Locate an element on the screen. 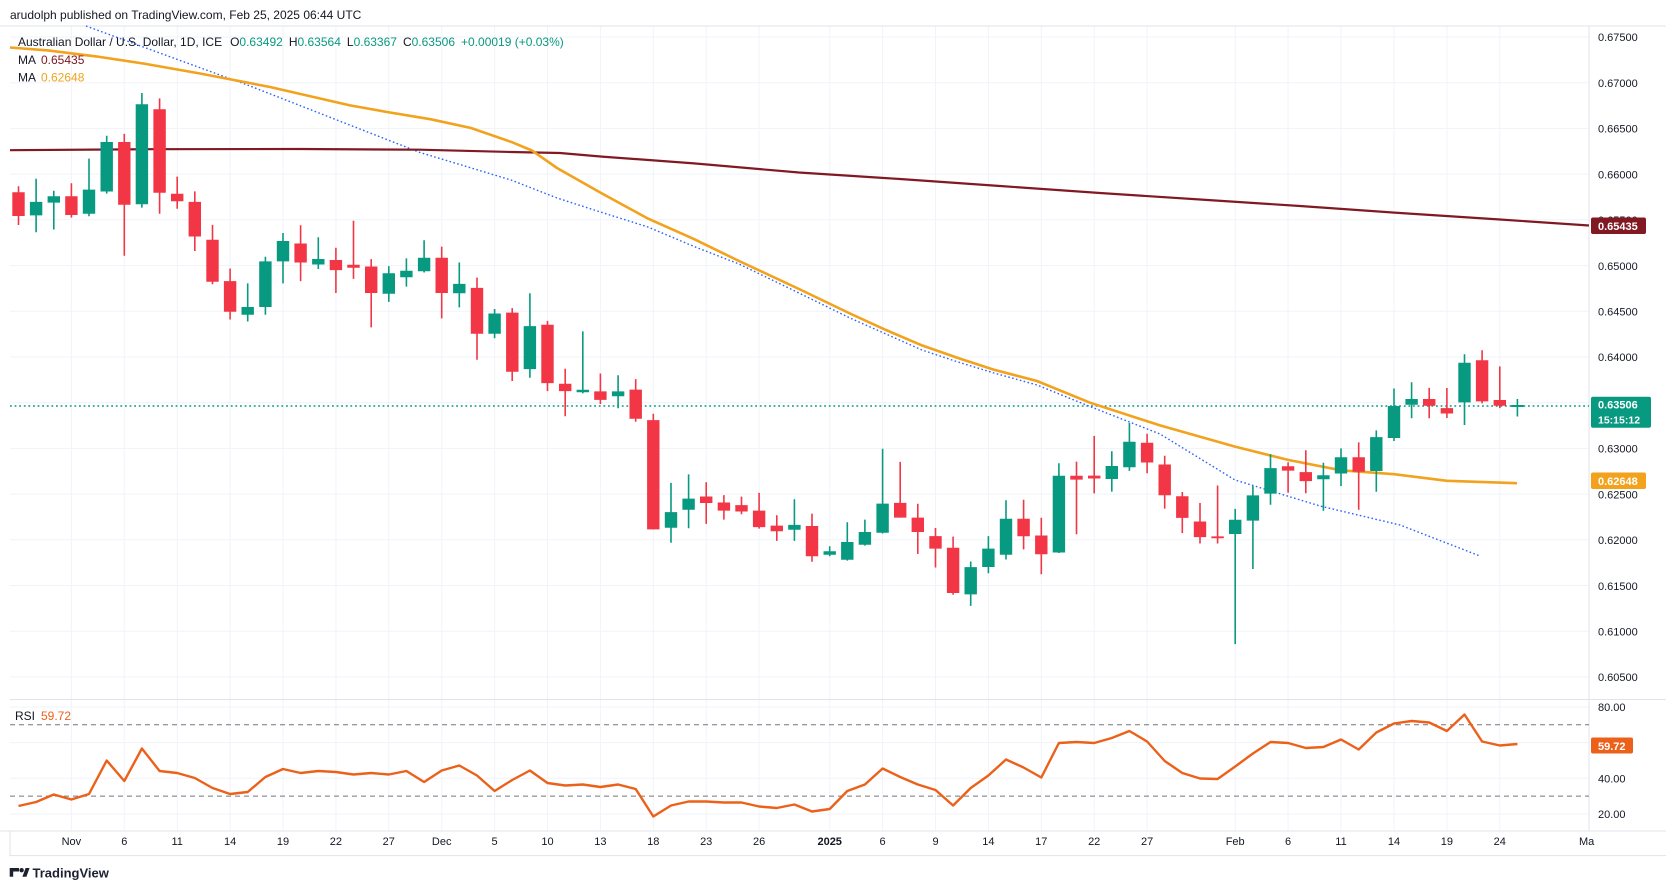 The image size is (1666, 891). svg-text: 20.00 is located at coordinates (1612, 815).